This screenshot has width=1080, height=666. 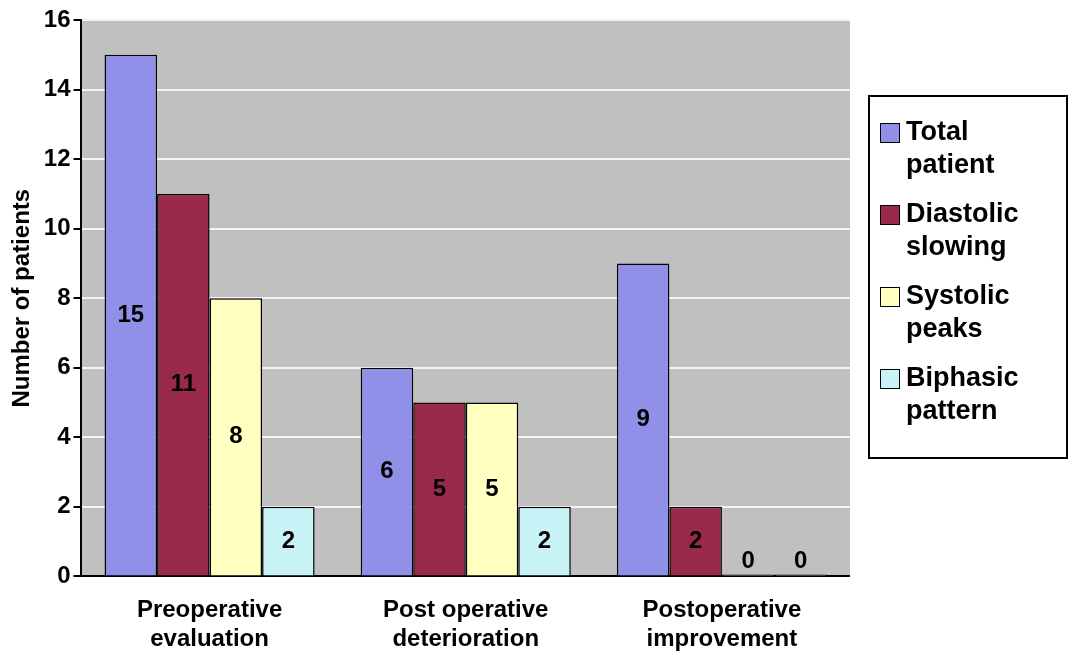 What do you see at coordinates (64, 575) in the screenshot?
I see `y-tick-label: 0` at bounding box center [64, 575].